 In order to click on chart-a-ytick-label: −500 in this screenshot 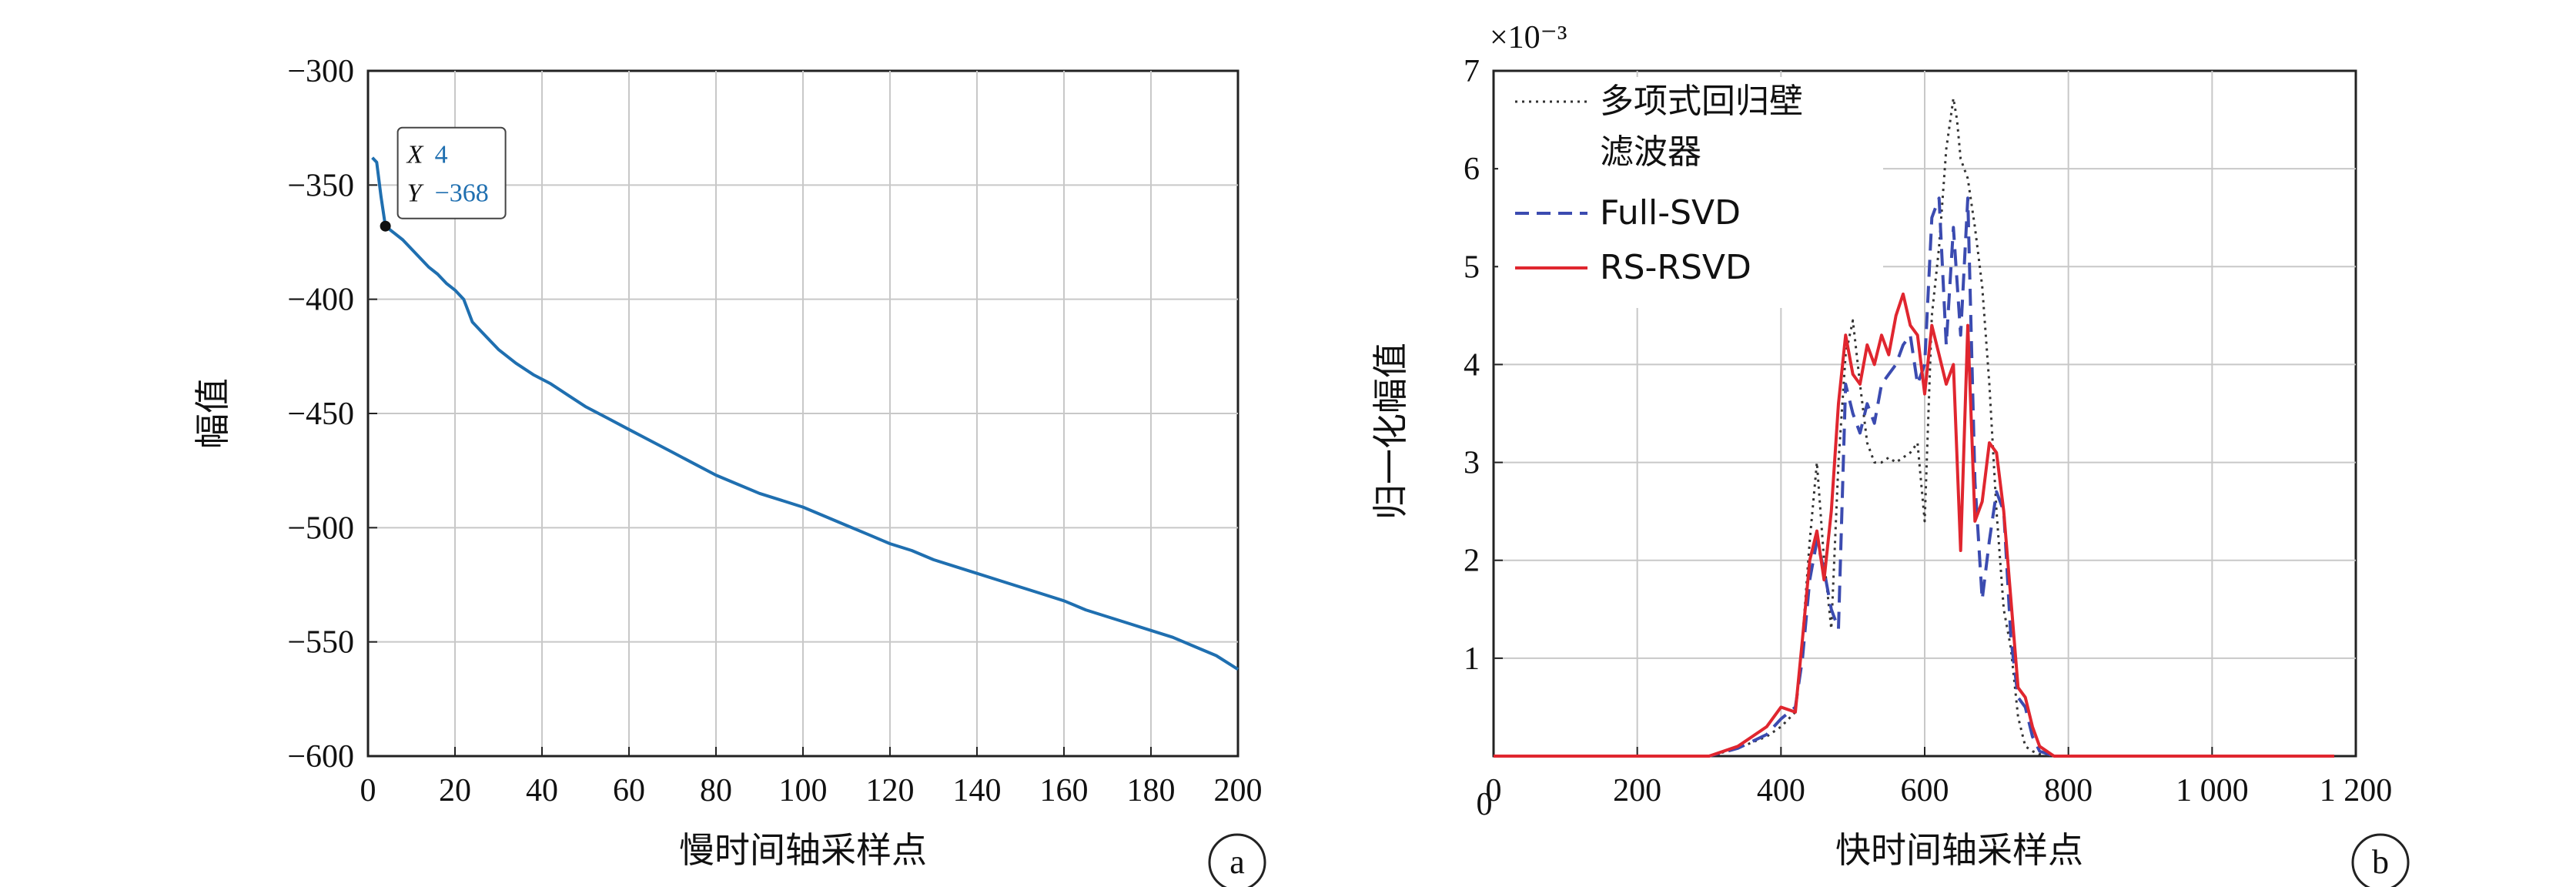, I will do `click(320, 528)`.